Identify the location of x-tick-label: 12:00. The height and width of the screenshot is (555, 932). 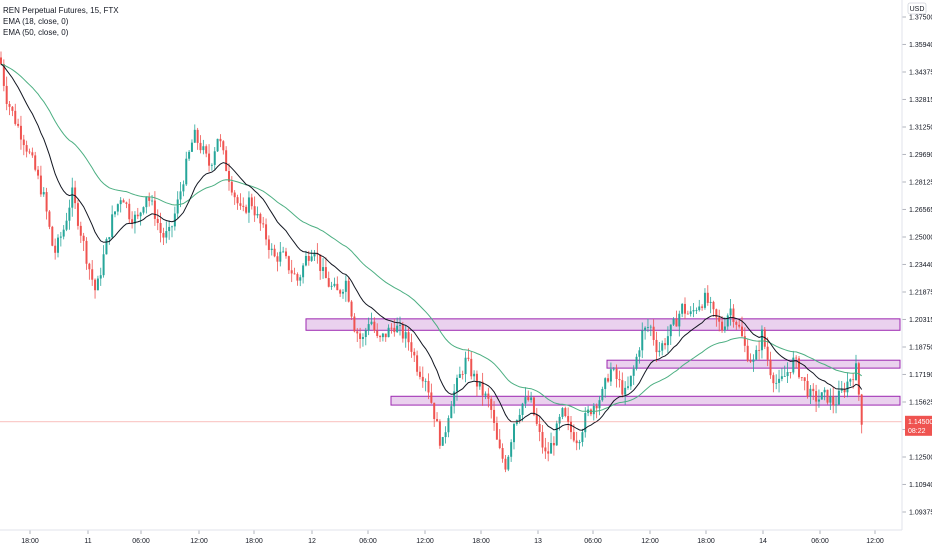
(875, 541).